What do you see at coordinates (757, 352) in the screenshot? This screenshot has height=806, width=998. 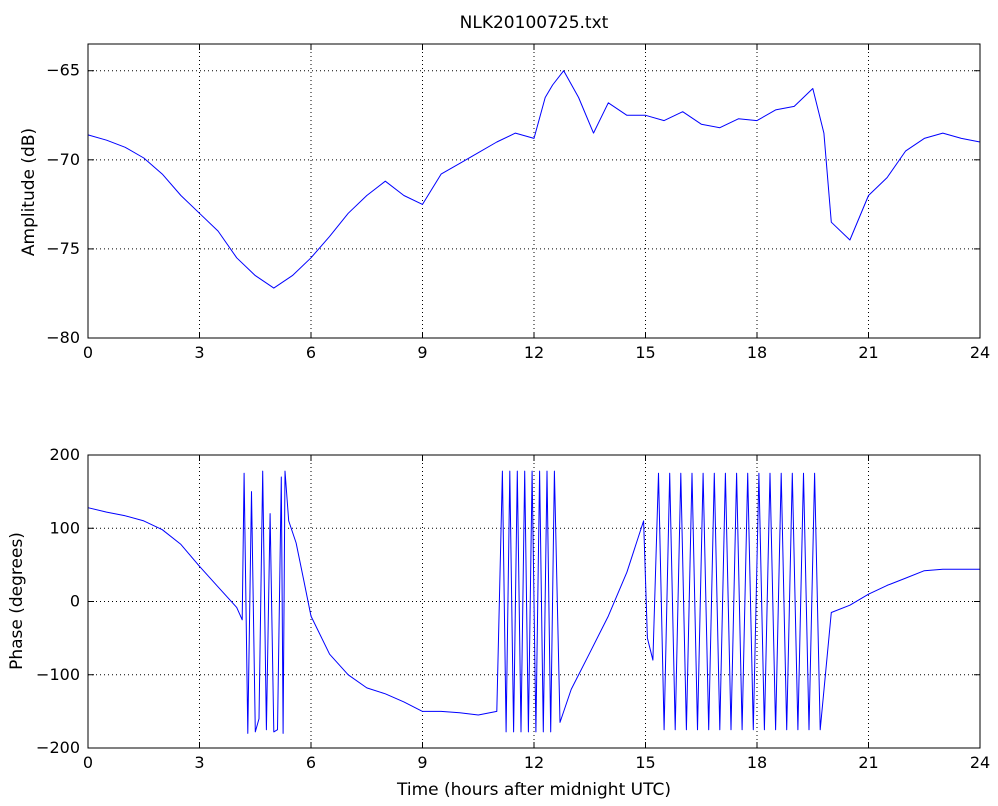 I see `amplitude-x-tick-label: 18` at bounding box center [757, 352].